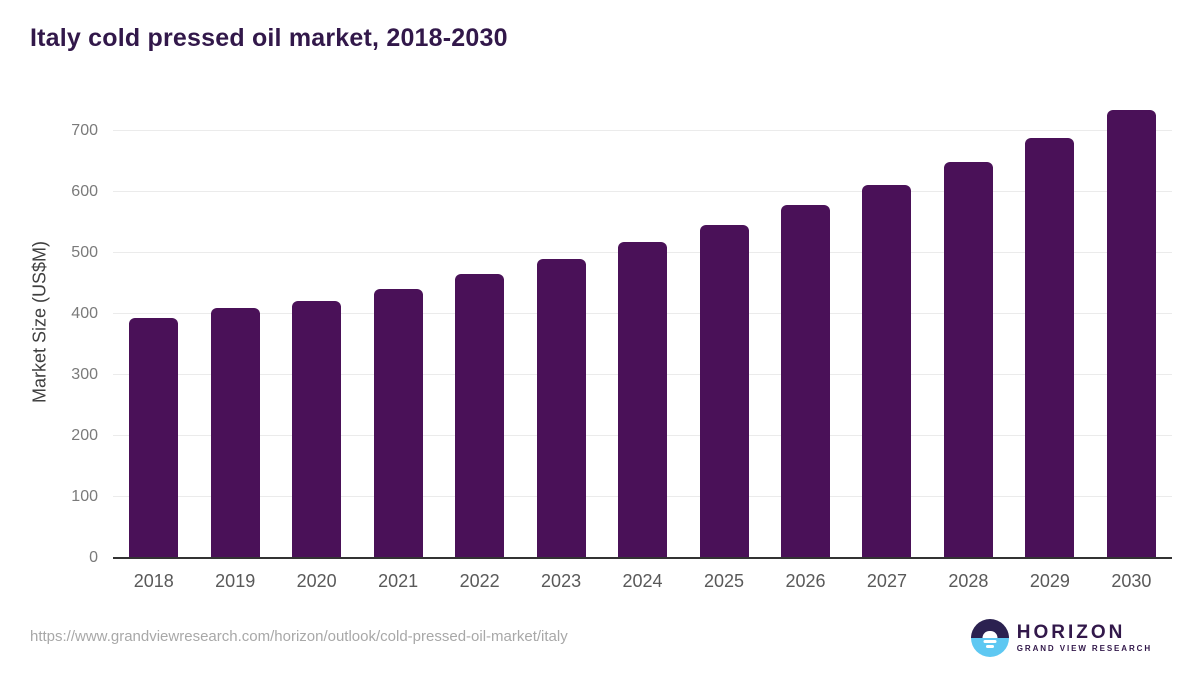 The width and height of the screenshot is (1200, 675). I want to click on x-tick-label: 2023, so click(561, 581).